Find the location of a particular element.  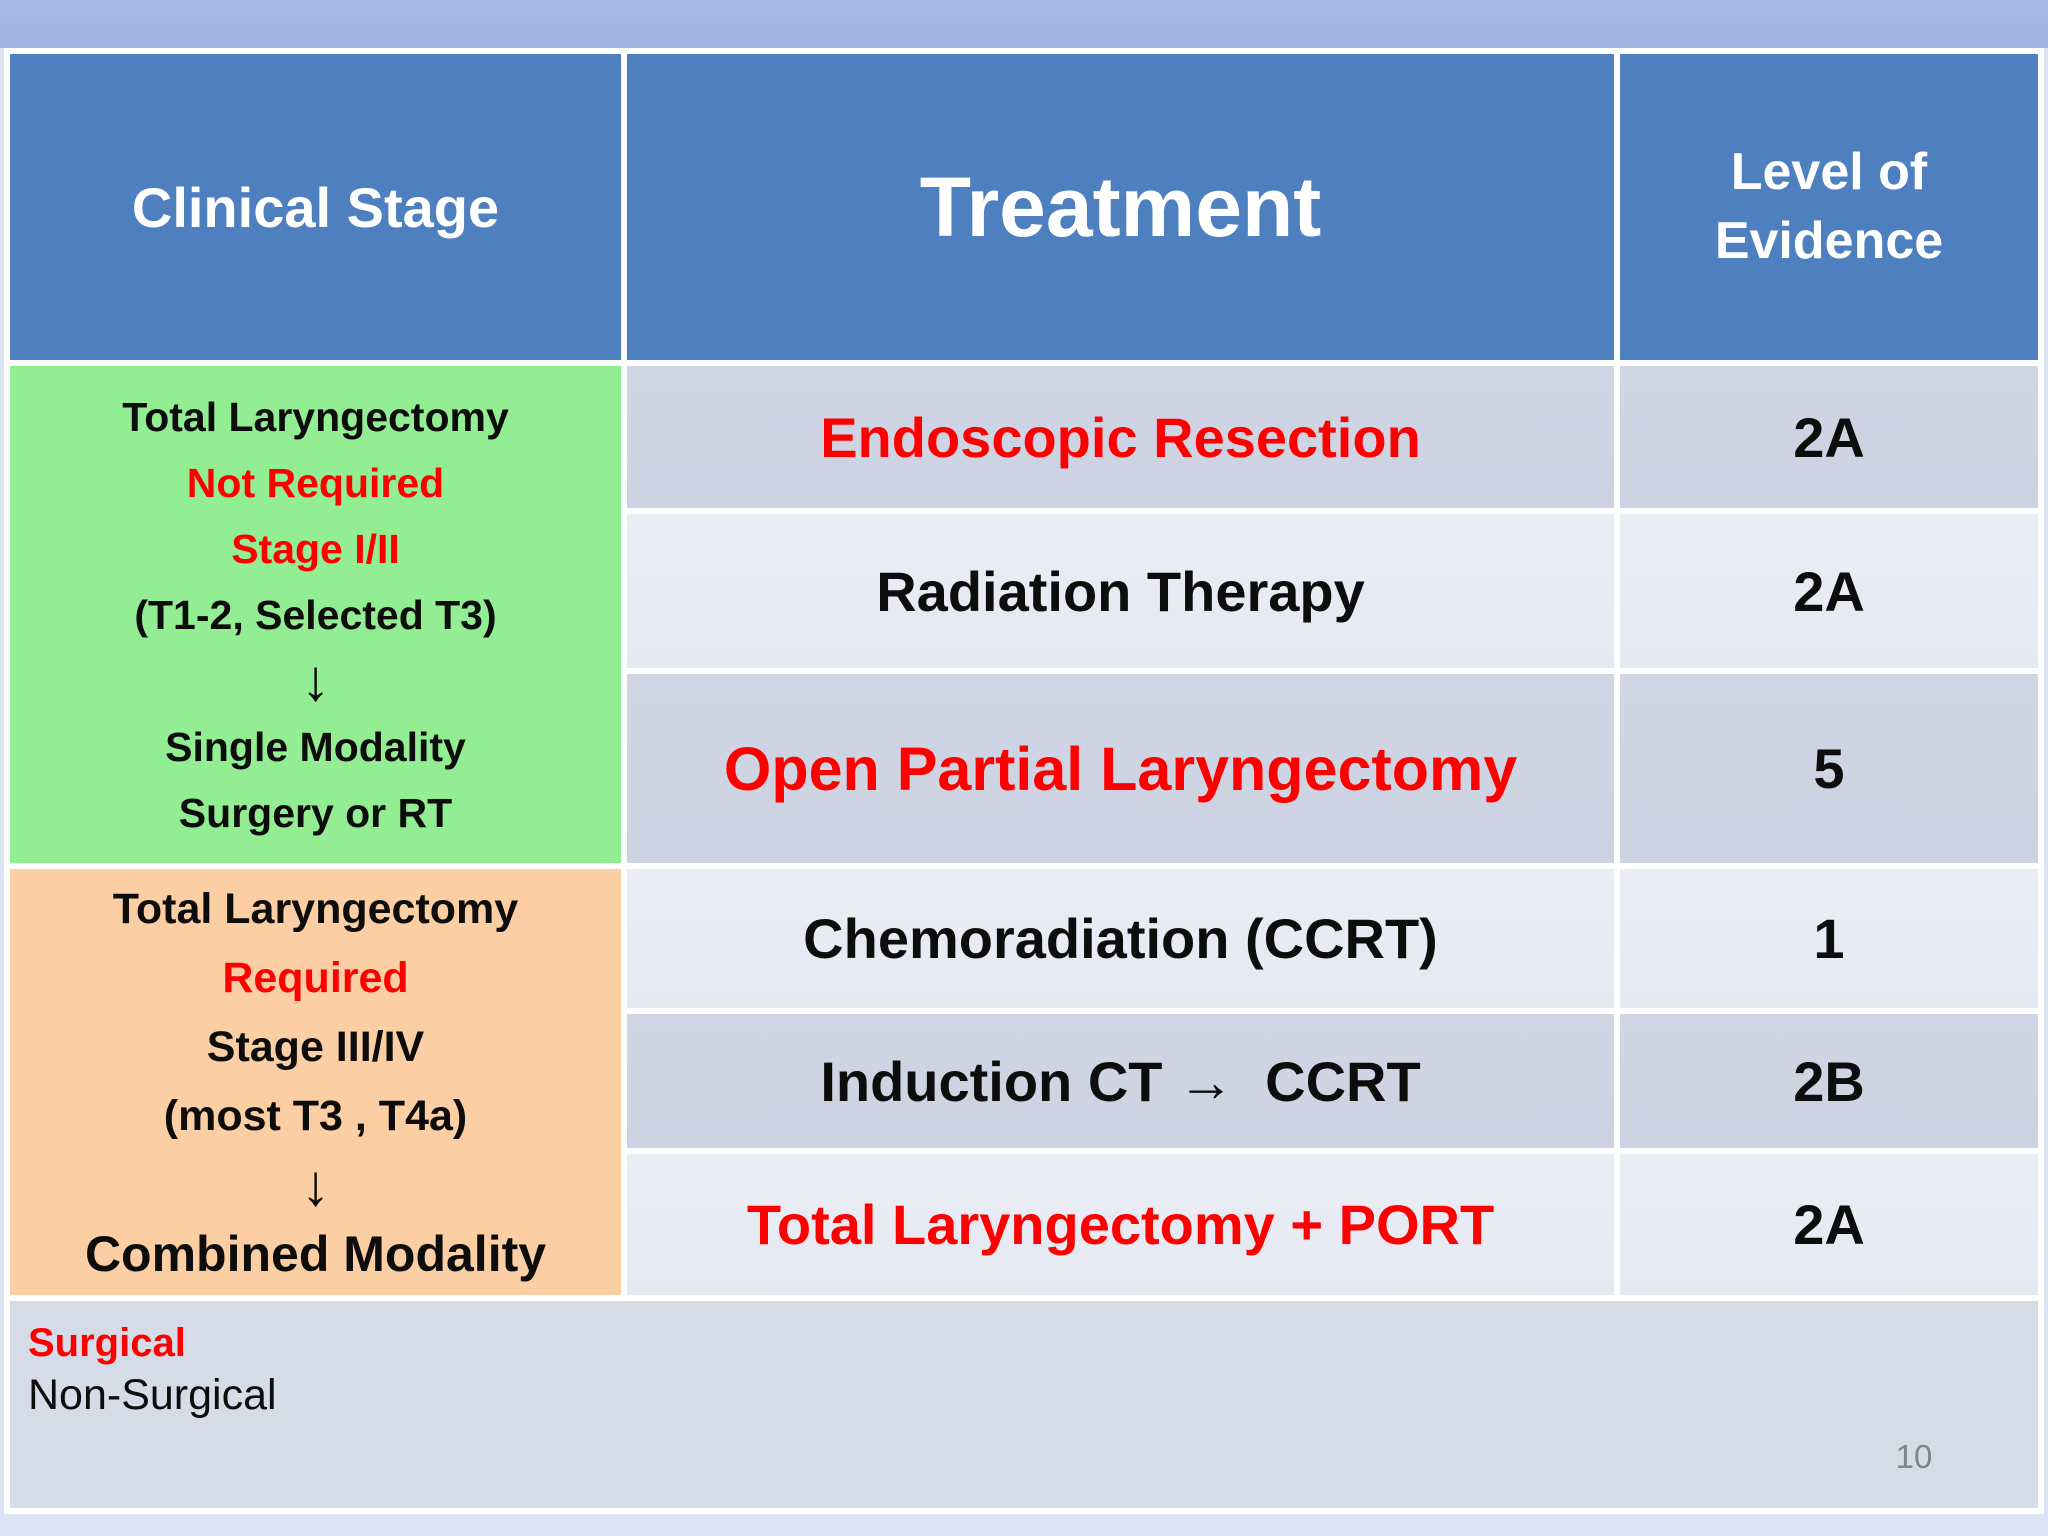

evidence-cell-2: 2A is located at coordinates (1829, 591).